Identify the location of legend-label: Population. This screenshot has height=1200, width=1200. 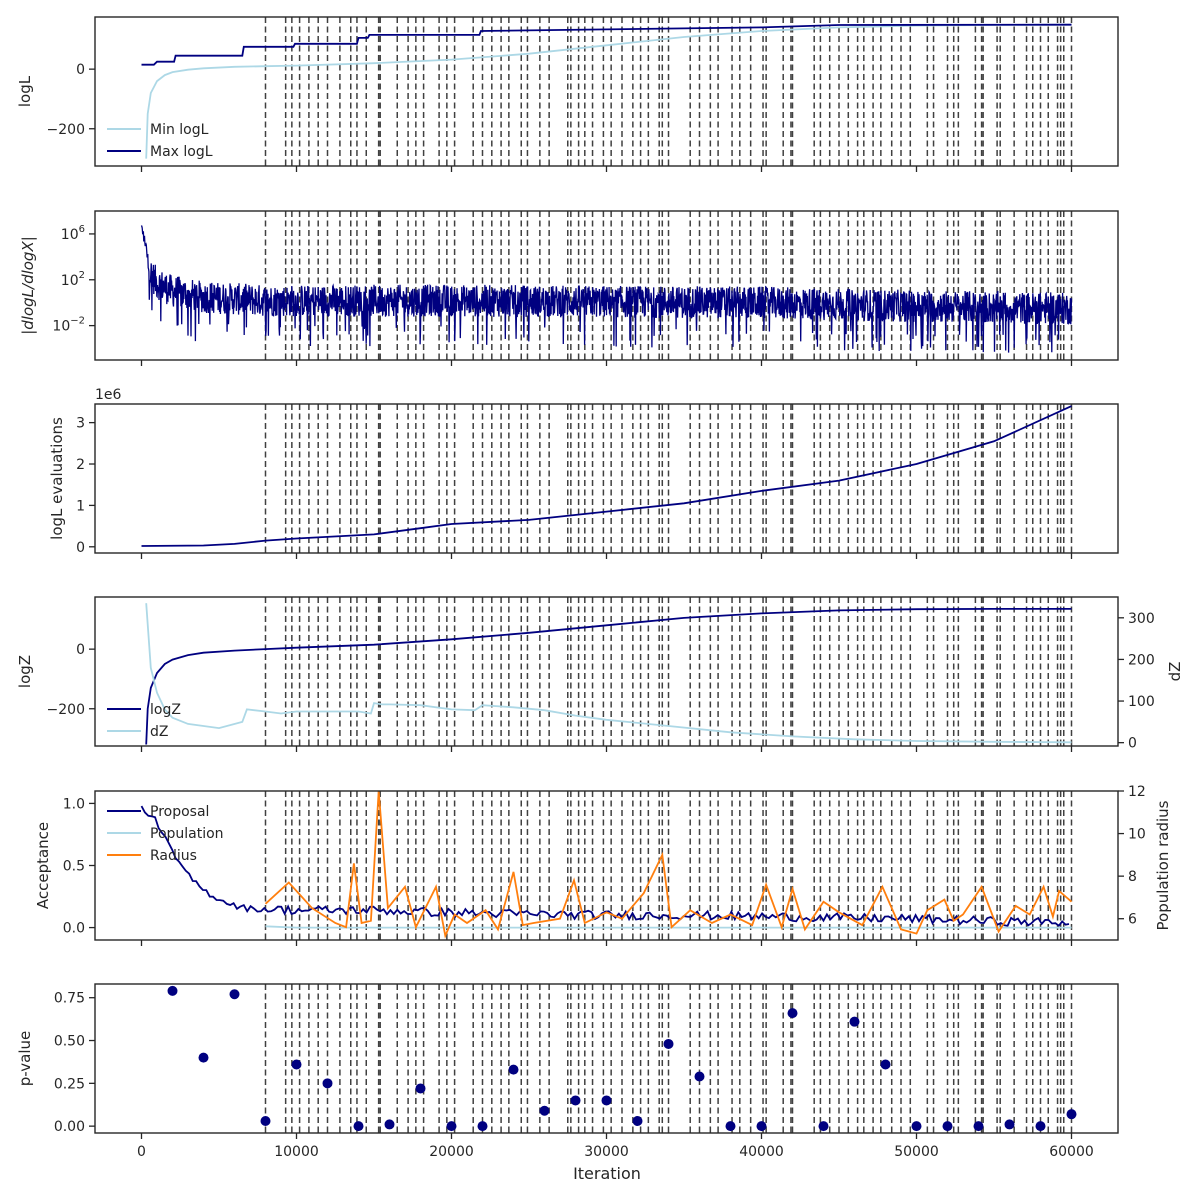
(187, 834).